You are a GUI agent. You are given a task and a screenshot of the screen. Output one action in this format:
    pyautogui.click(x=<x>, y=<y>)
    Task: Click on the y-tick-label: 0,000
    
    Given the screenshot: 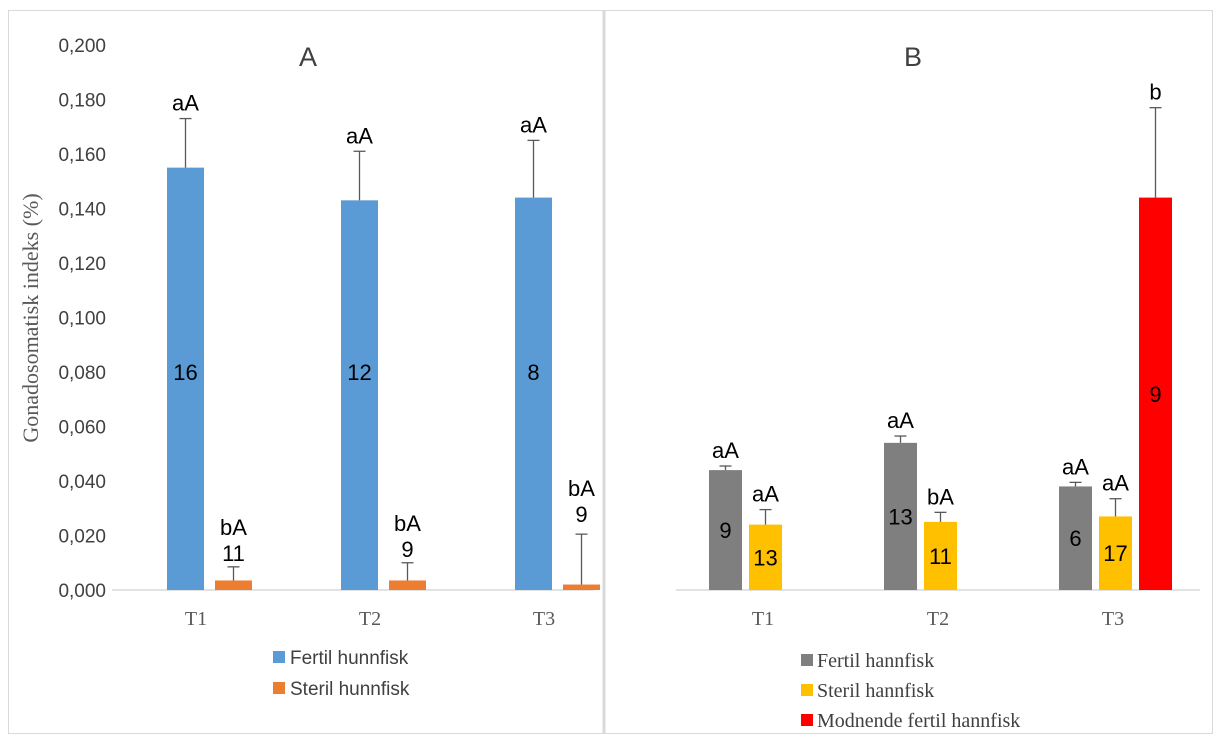 What is the action you would take?
    pyautogui.click(x=82, y=591)
    